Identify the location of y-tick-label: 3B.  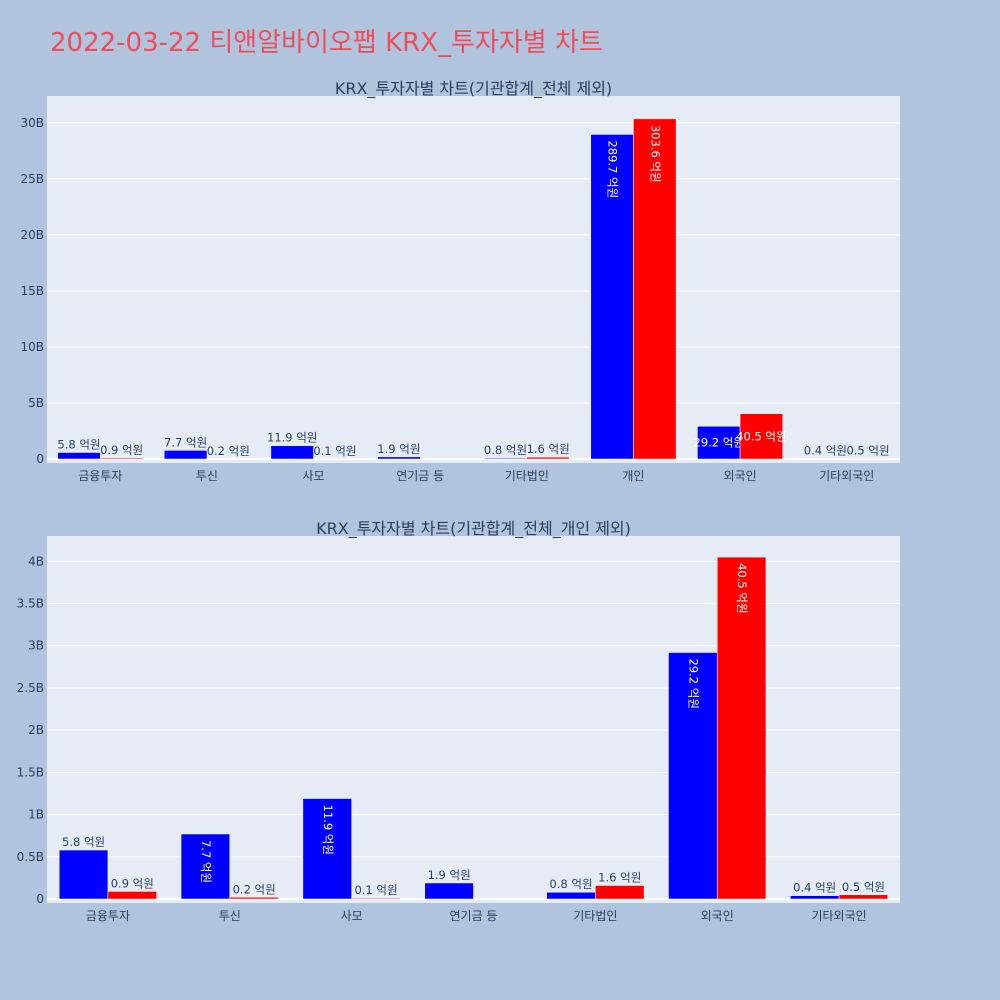
(36, 646).